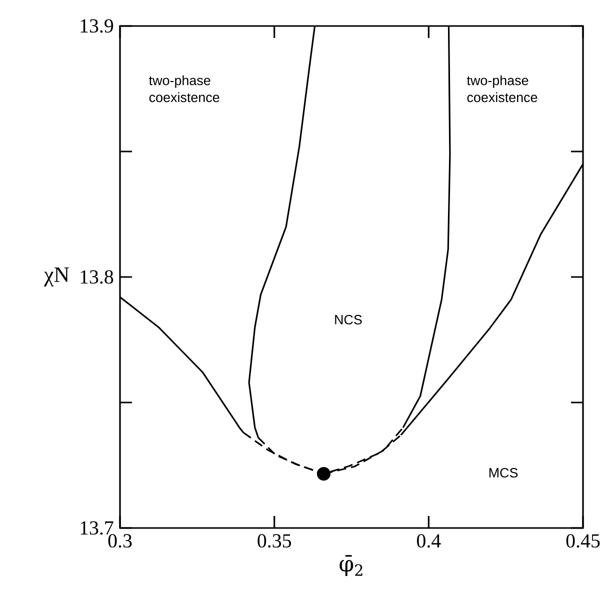 The image size is (605, 599). I want to click on x-tick-label: 0.35, so click(274, 541).